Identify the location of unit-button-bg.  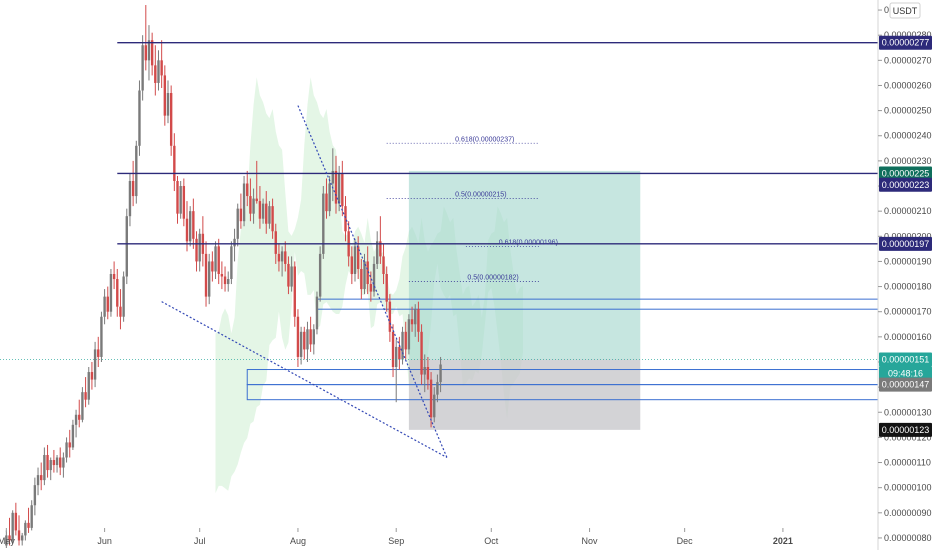
(905, 10).